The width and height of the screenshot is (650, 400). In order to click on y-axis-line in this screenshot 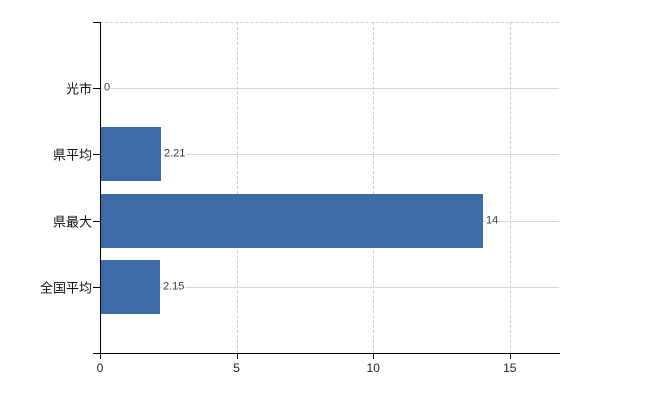, I will do `click(100, 190)`.